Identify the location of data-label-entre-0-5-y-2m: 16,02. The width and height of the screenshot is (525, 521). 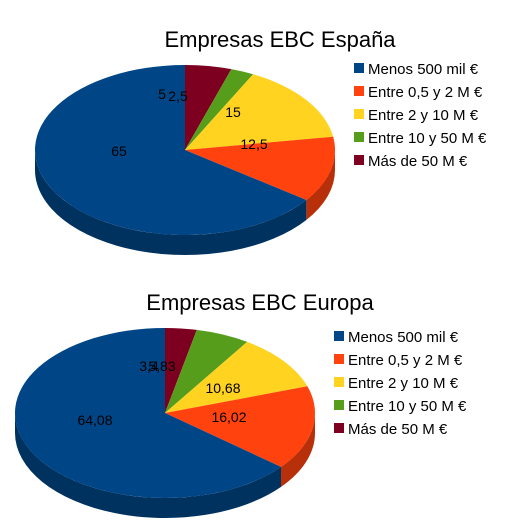
(228, 417).